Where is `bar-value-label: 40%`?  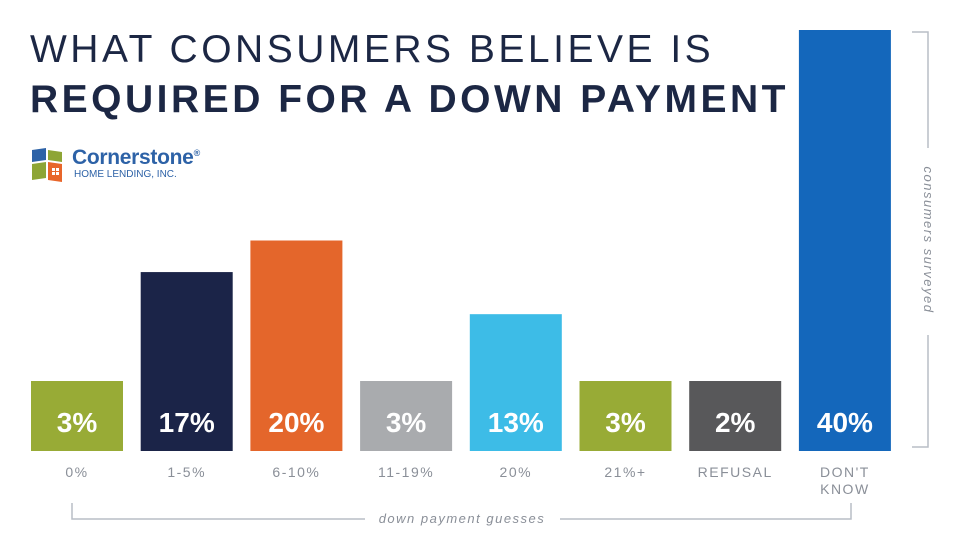 bar-value-label: 40% is located at coordinates (845, 422).